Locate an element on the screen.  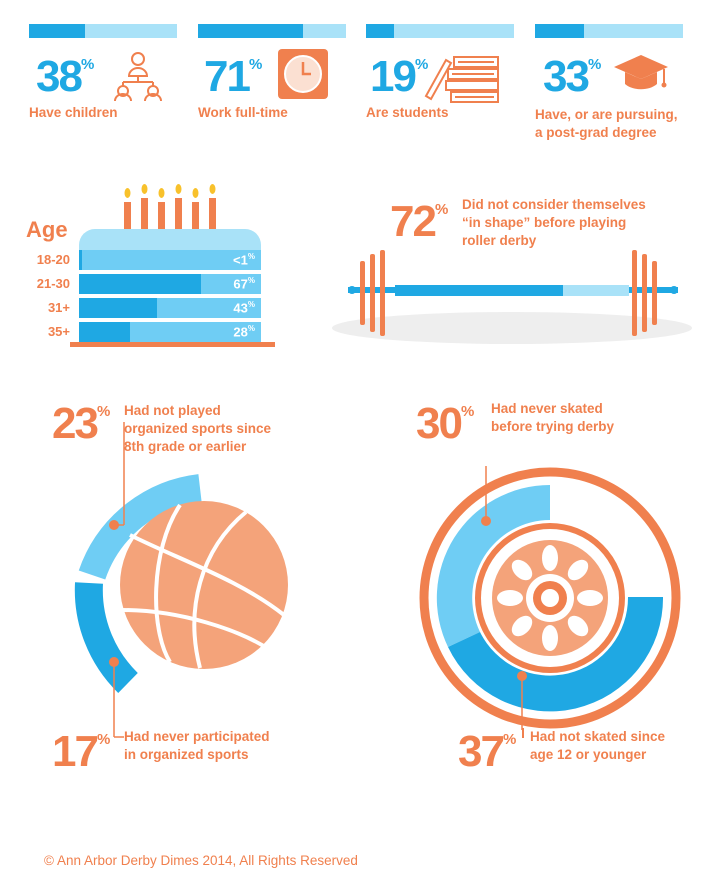
family-icon is located at coordinates (138, 77).